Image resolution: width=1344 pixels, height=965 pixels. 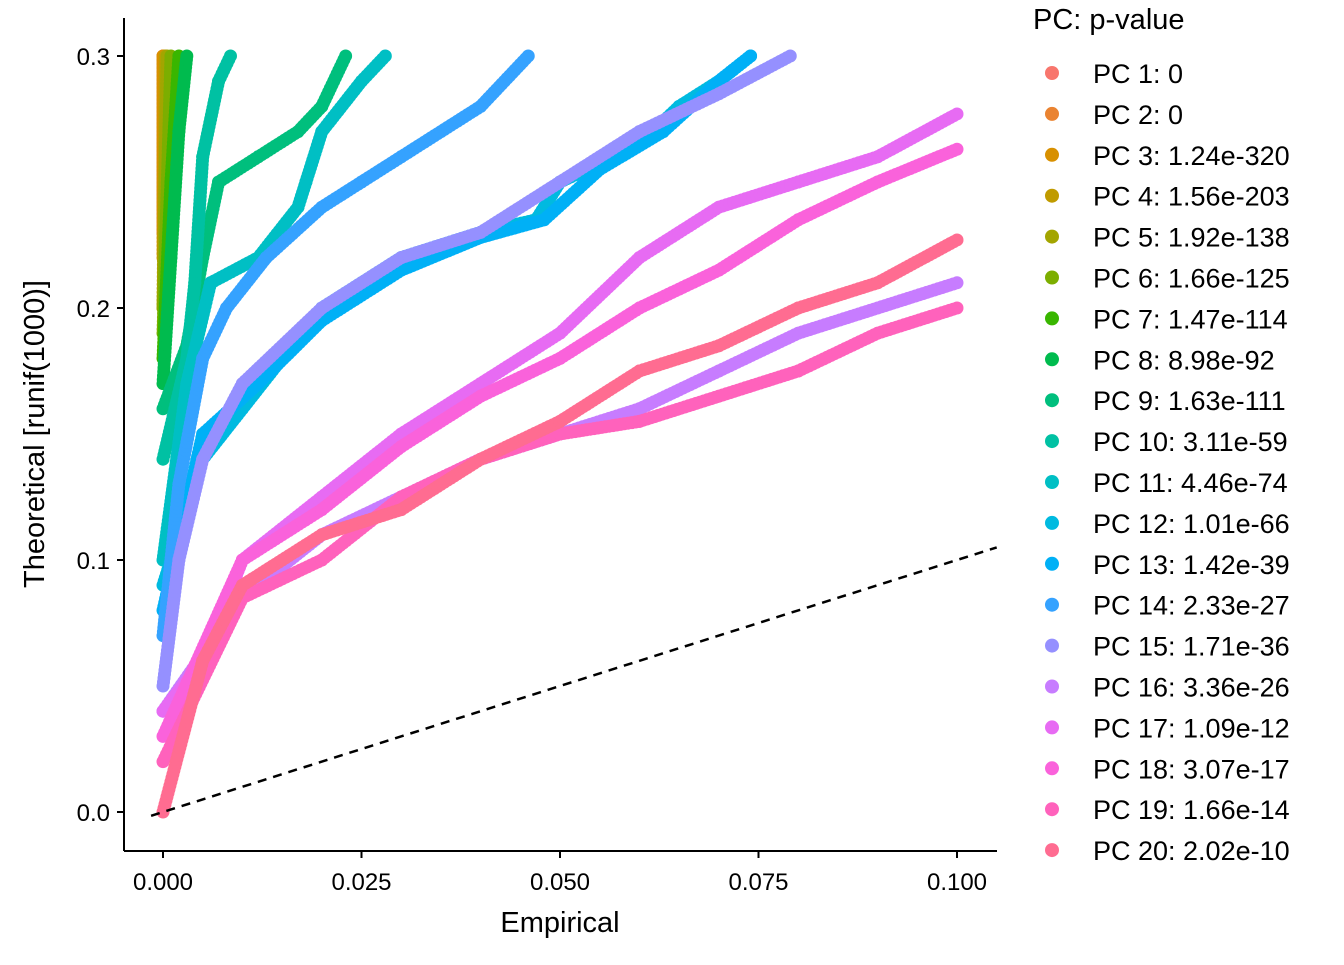 I want to click on legend-item: PC 9: 1.63e-111, so click(x=1165, y=401).